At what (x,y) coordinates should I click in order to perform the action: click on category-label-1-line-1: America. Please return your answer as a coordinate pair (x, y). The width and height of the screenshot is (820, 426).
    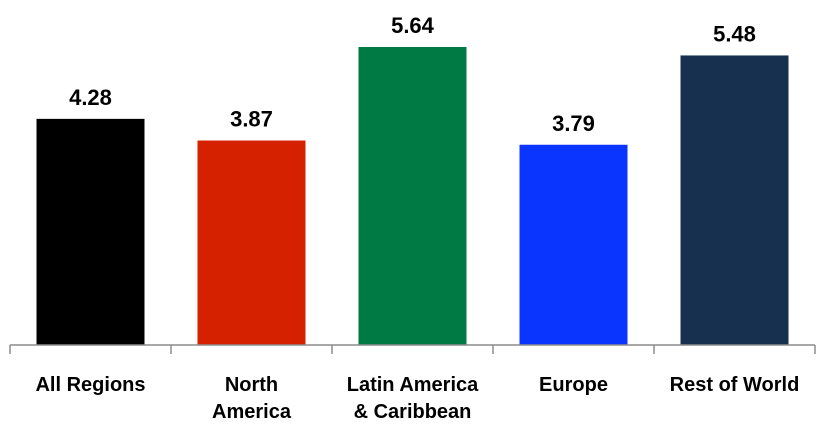
    Looking at the image, I should click on (252, 412).